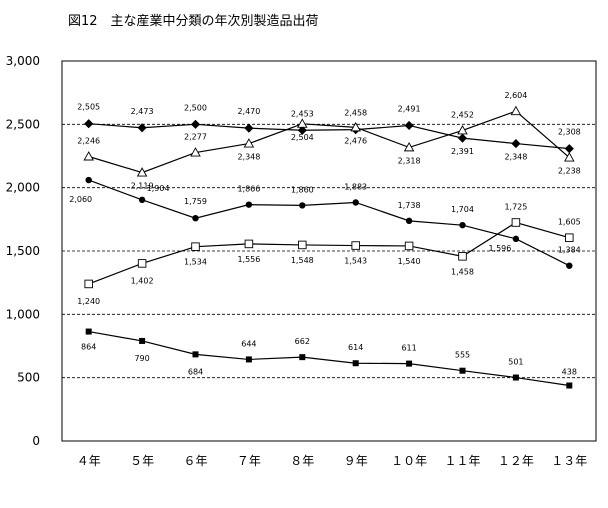 The image size is (608, 508). Describe the element at coordinates (462, 209) in the screenshot. I see `data-label: 1,704` at that location.